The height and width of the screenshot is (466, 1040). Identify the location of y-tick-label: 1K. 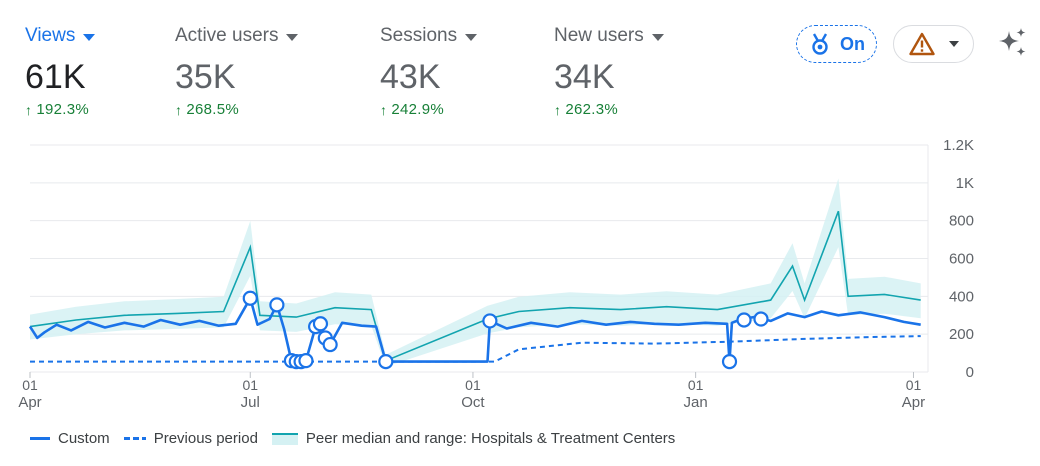
(965, 183).